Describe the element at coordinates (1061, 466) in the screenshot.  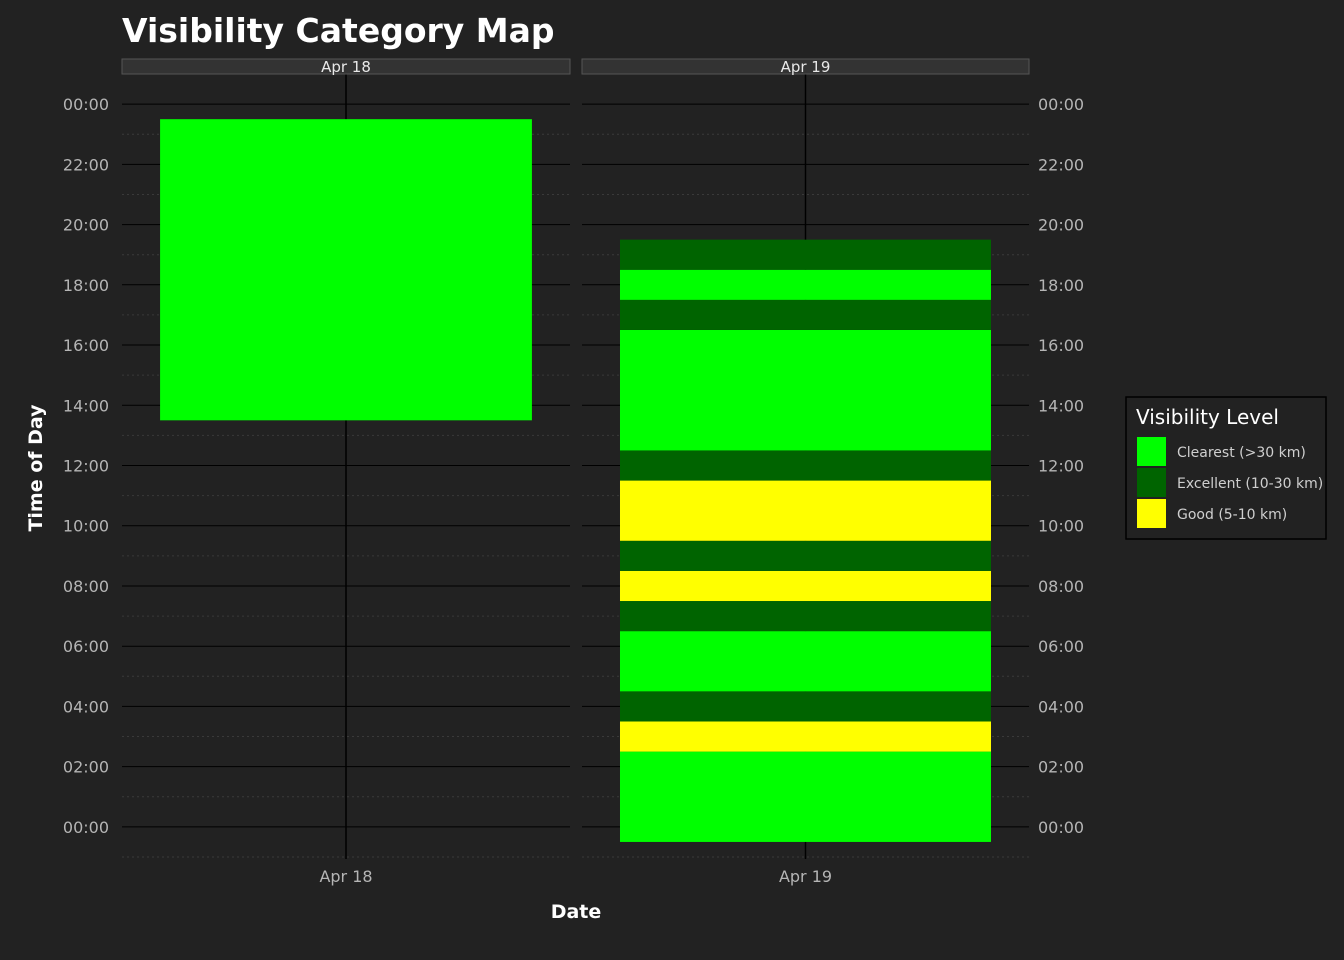
I see `y-tick-label-right: 12:00` at that location.